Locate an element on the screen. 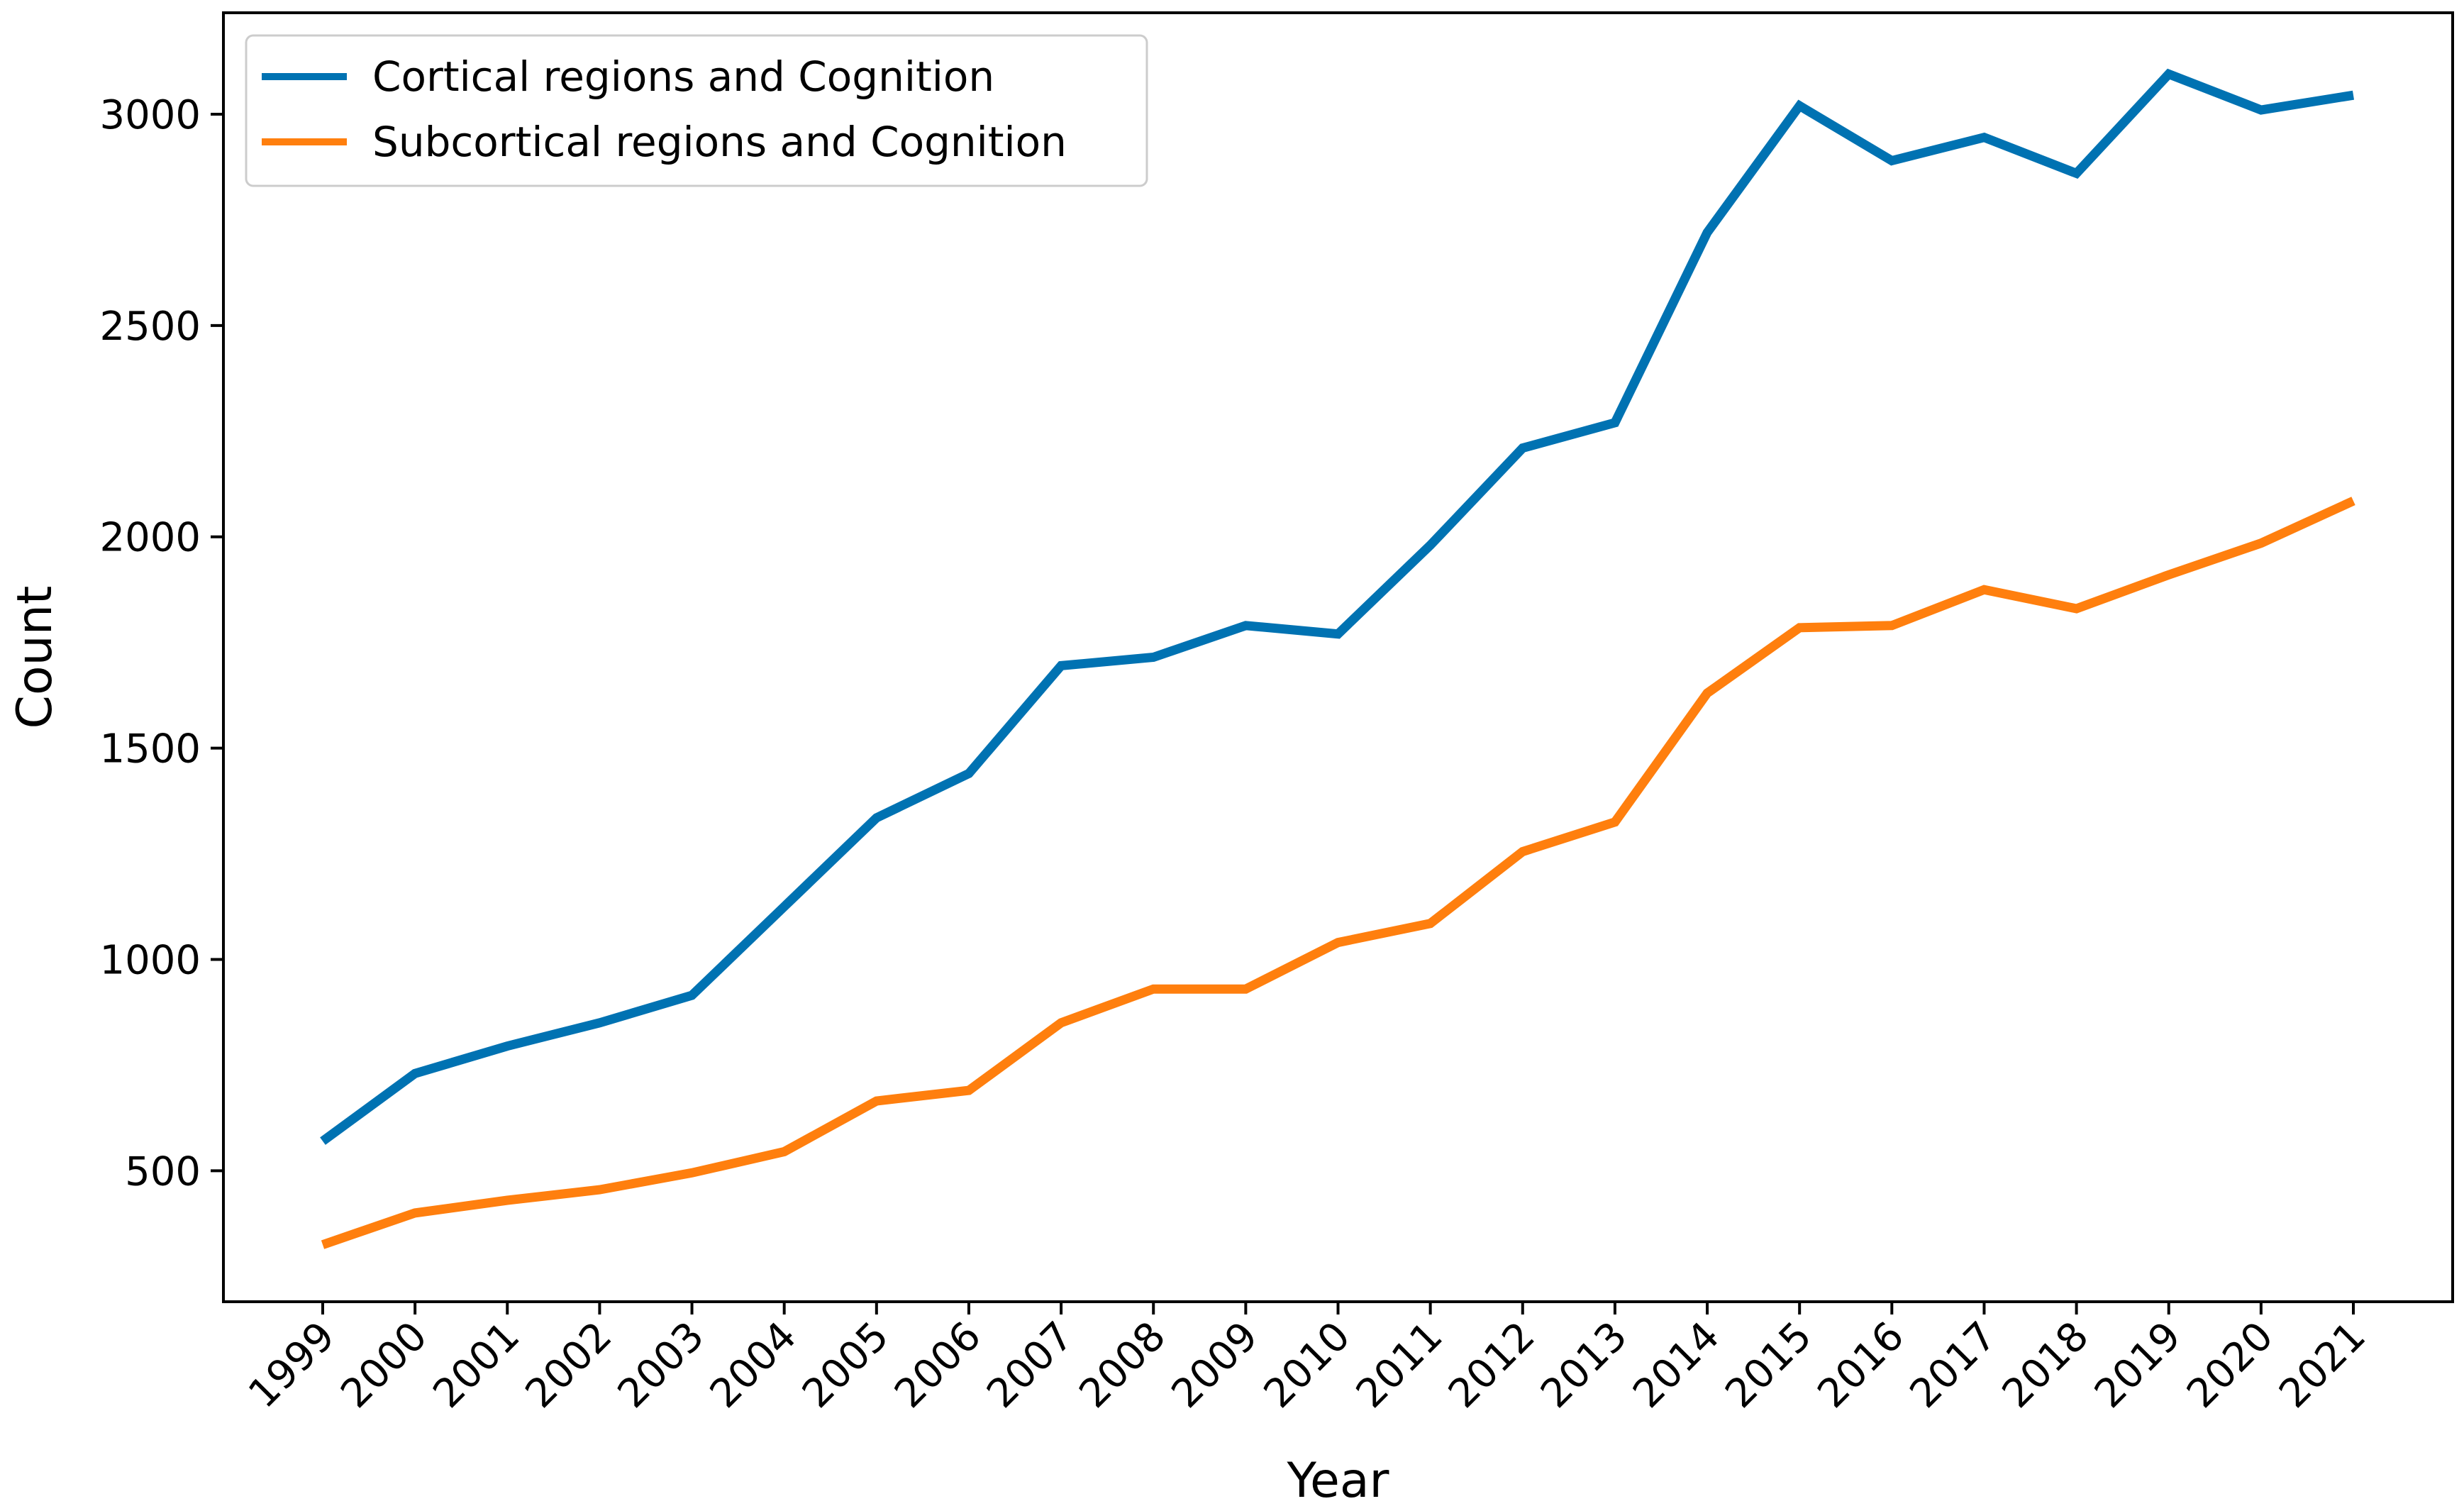  x-tick-label: 2001 is located at coordinates (476, 1365).